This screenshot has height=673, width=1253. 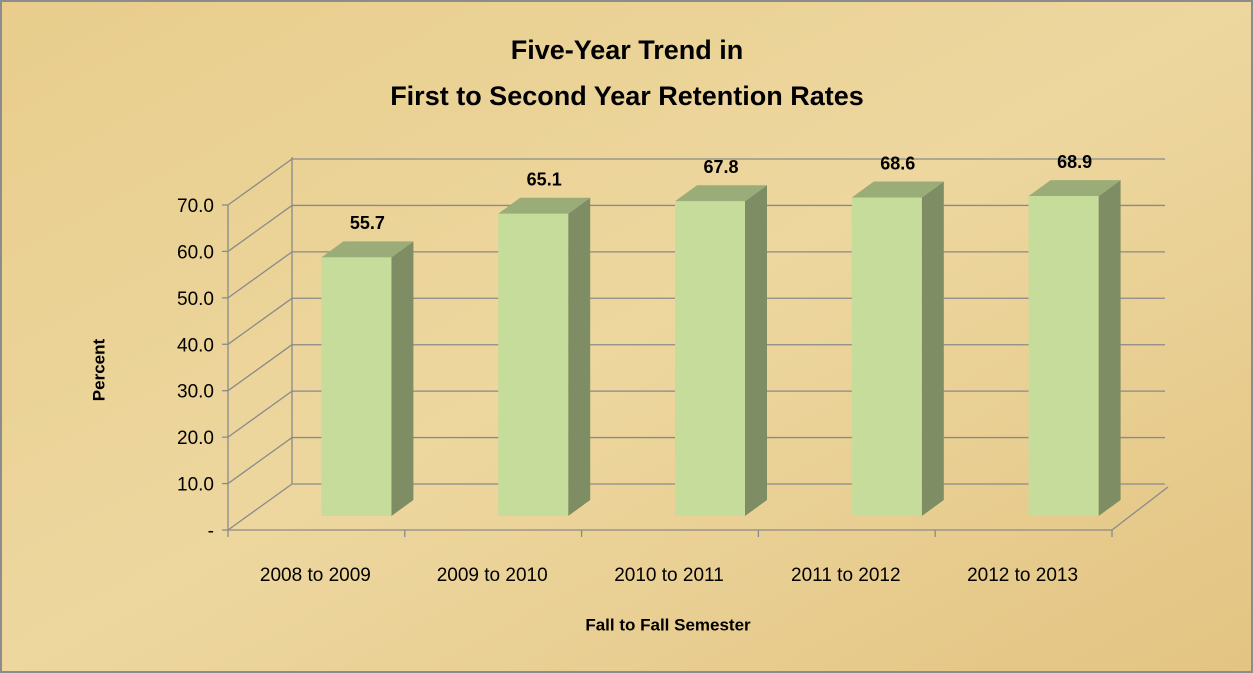 What do you see at coordinates (195, 438) in the screenshot?
I see `y-tick-label: 20.0` at bounding box center [195, 438].